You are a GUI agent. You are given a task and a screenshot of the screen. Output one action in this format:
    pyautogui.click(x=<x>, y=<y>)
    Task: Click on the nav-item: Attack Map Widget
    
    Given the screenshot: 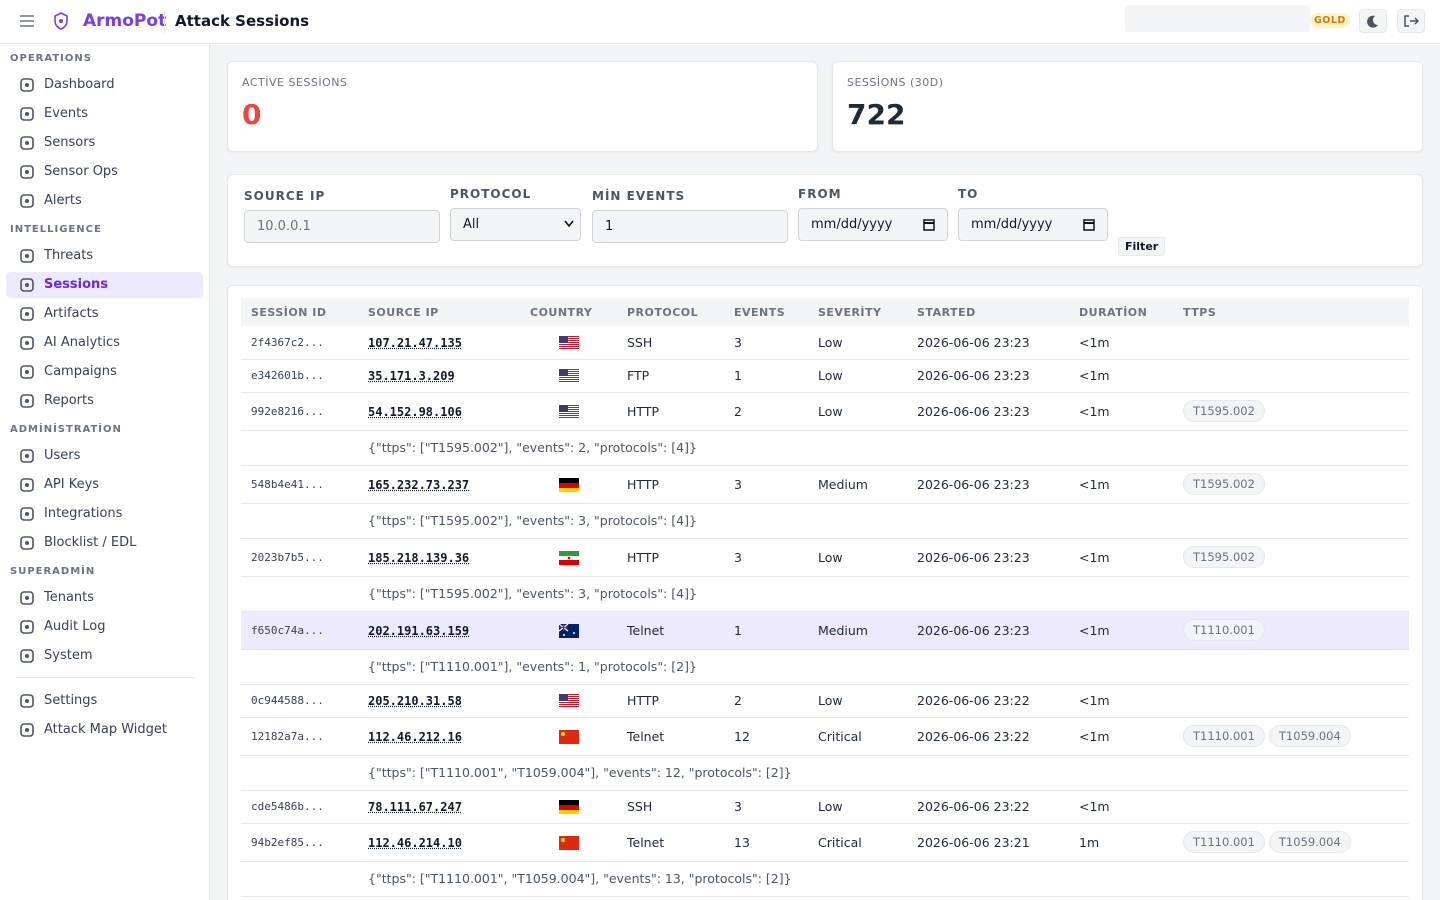 What is the action you would take?
    pyautogui.click(x=104, y=730)
    